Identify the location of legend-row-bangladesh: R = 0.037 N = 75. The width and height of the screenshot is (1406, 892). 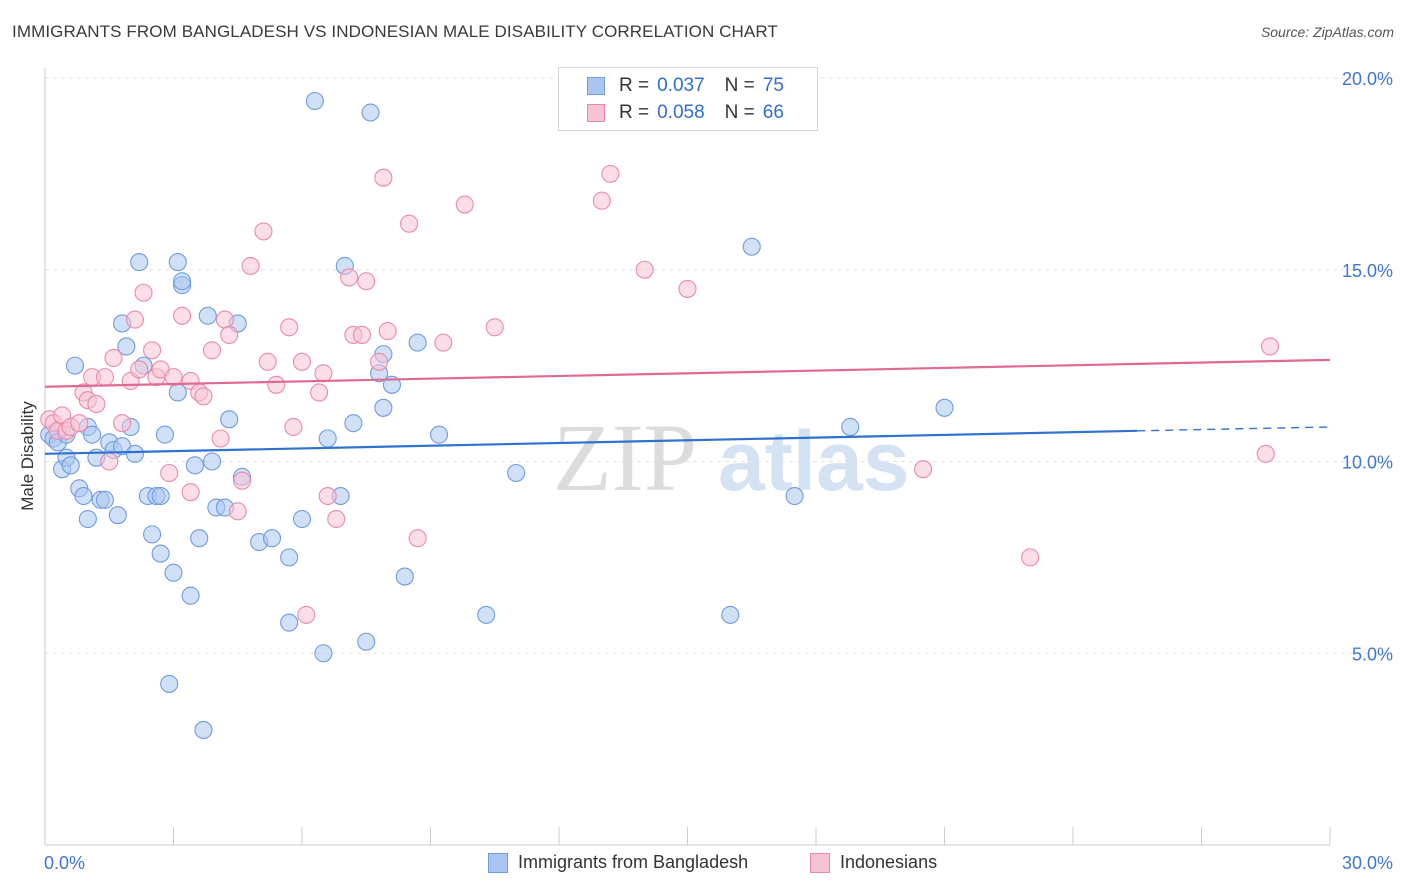
(685, 86).